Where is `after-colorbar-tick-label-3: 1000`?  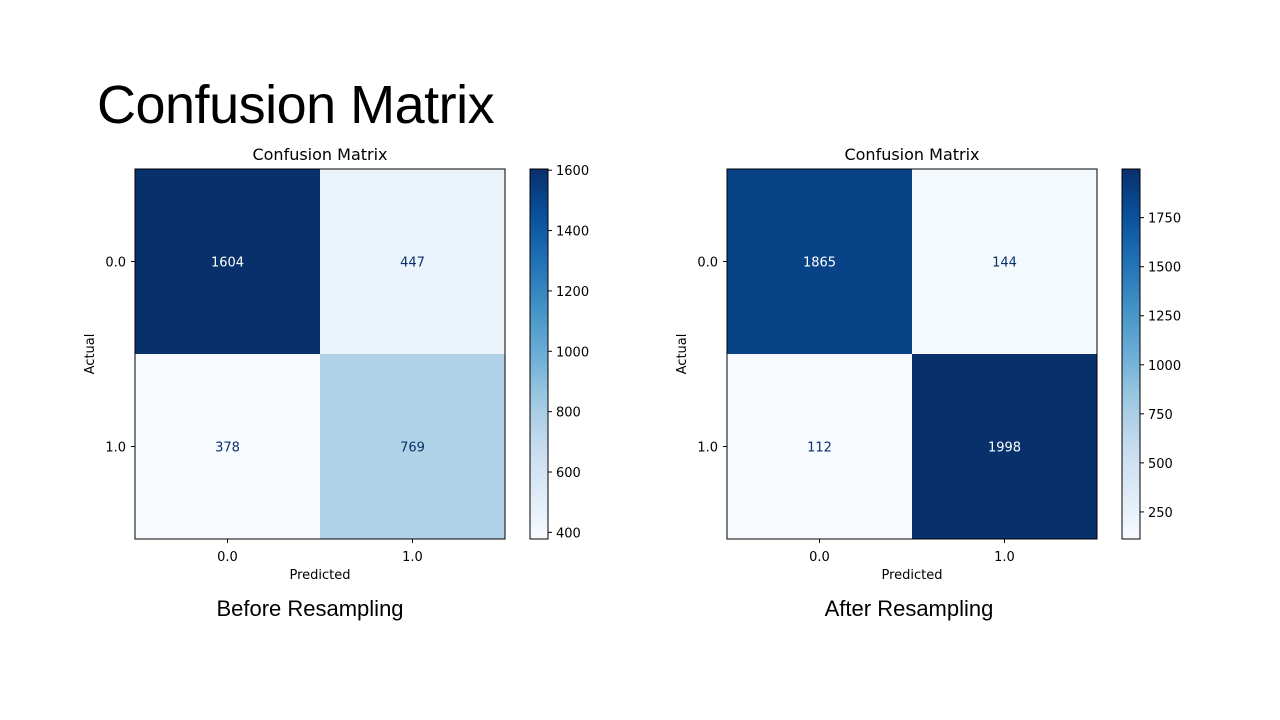 after-colorbar-tick-label-3: 1000 is located at coordinates (1164, 366).